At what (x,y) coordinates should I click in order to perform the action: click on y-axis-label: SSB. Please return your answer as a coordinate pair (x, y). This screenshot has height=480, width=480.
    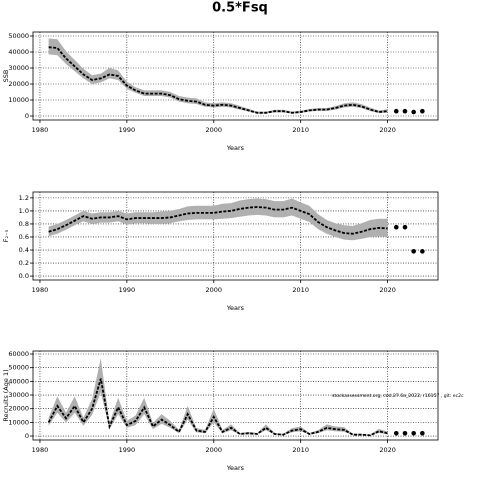
    Looking at the image, I should click on (6, 76).